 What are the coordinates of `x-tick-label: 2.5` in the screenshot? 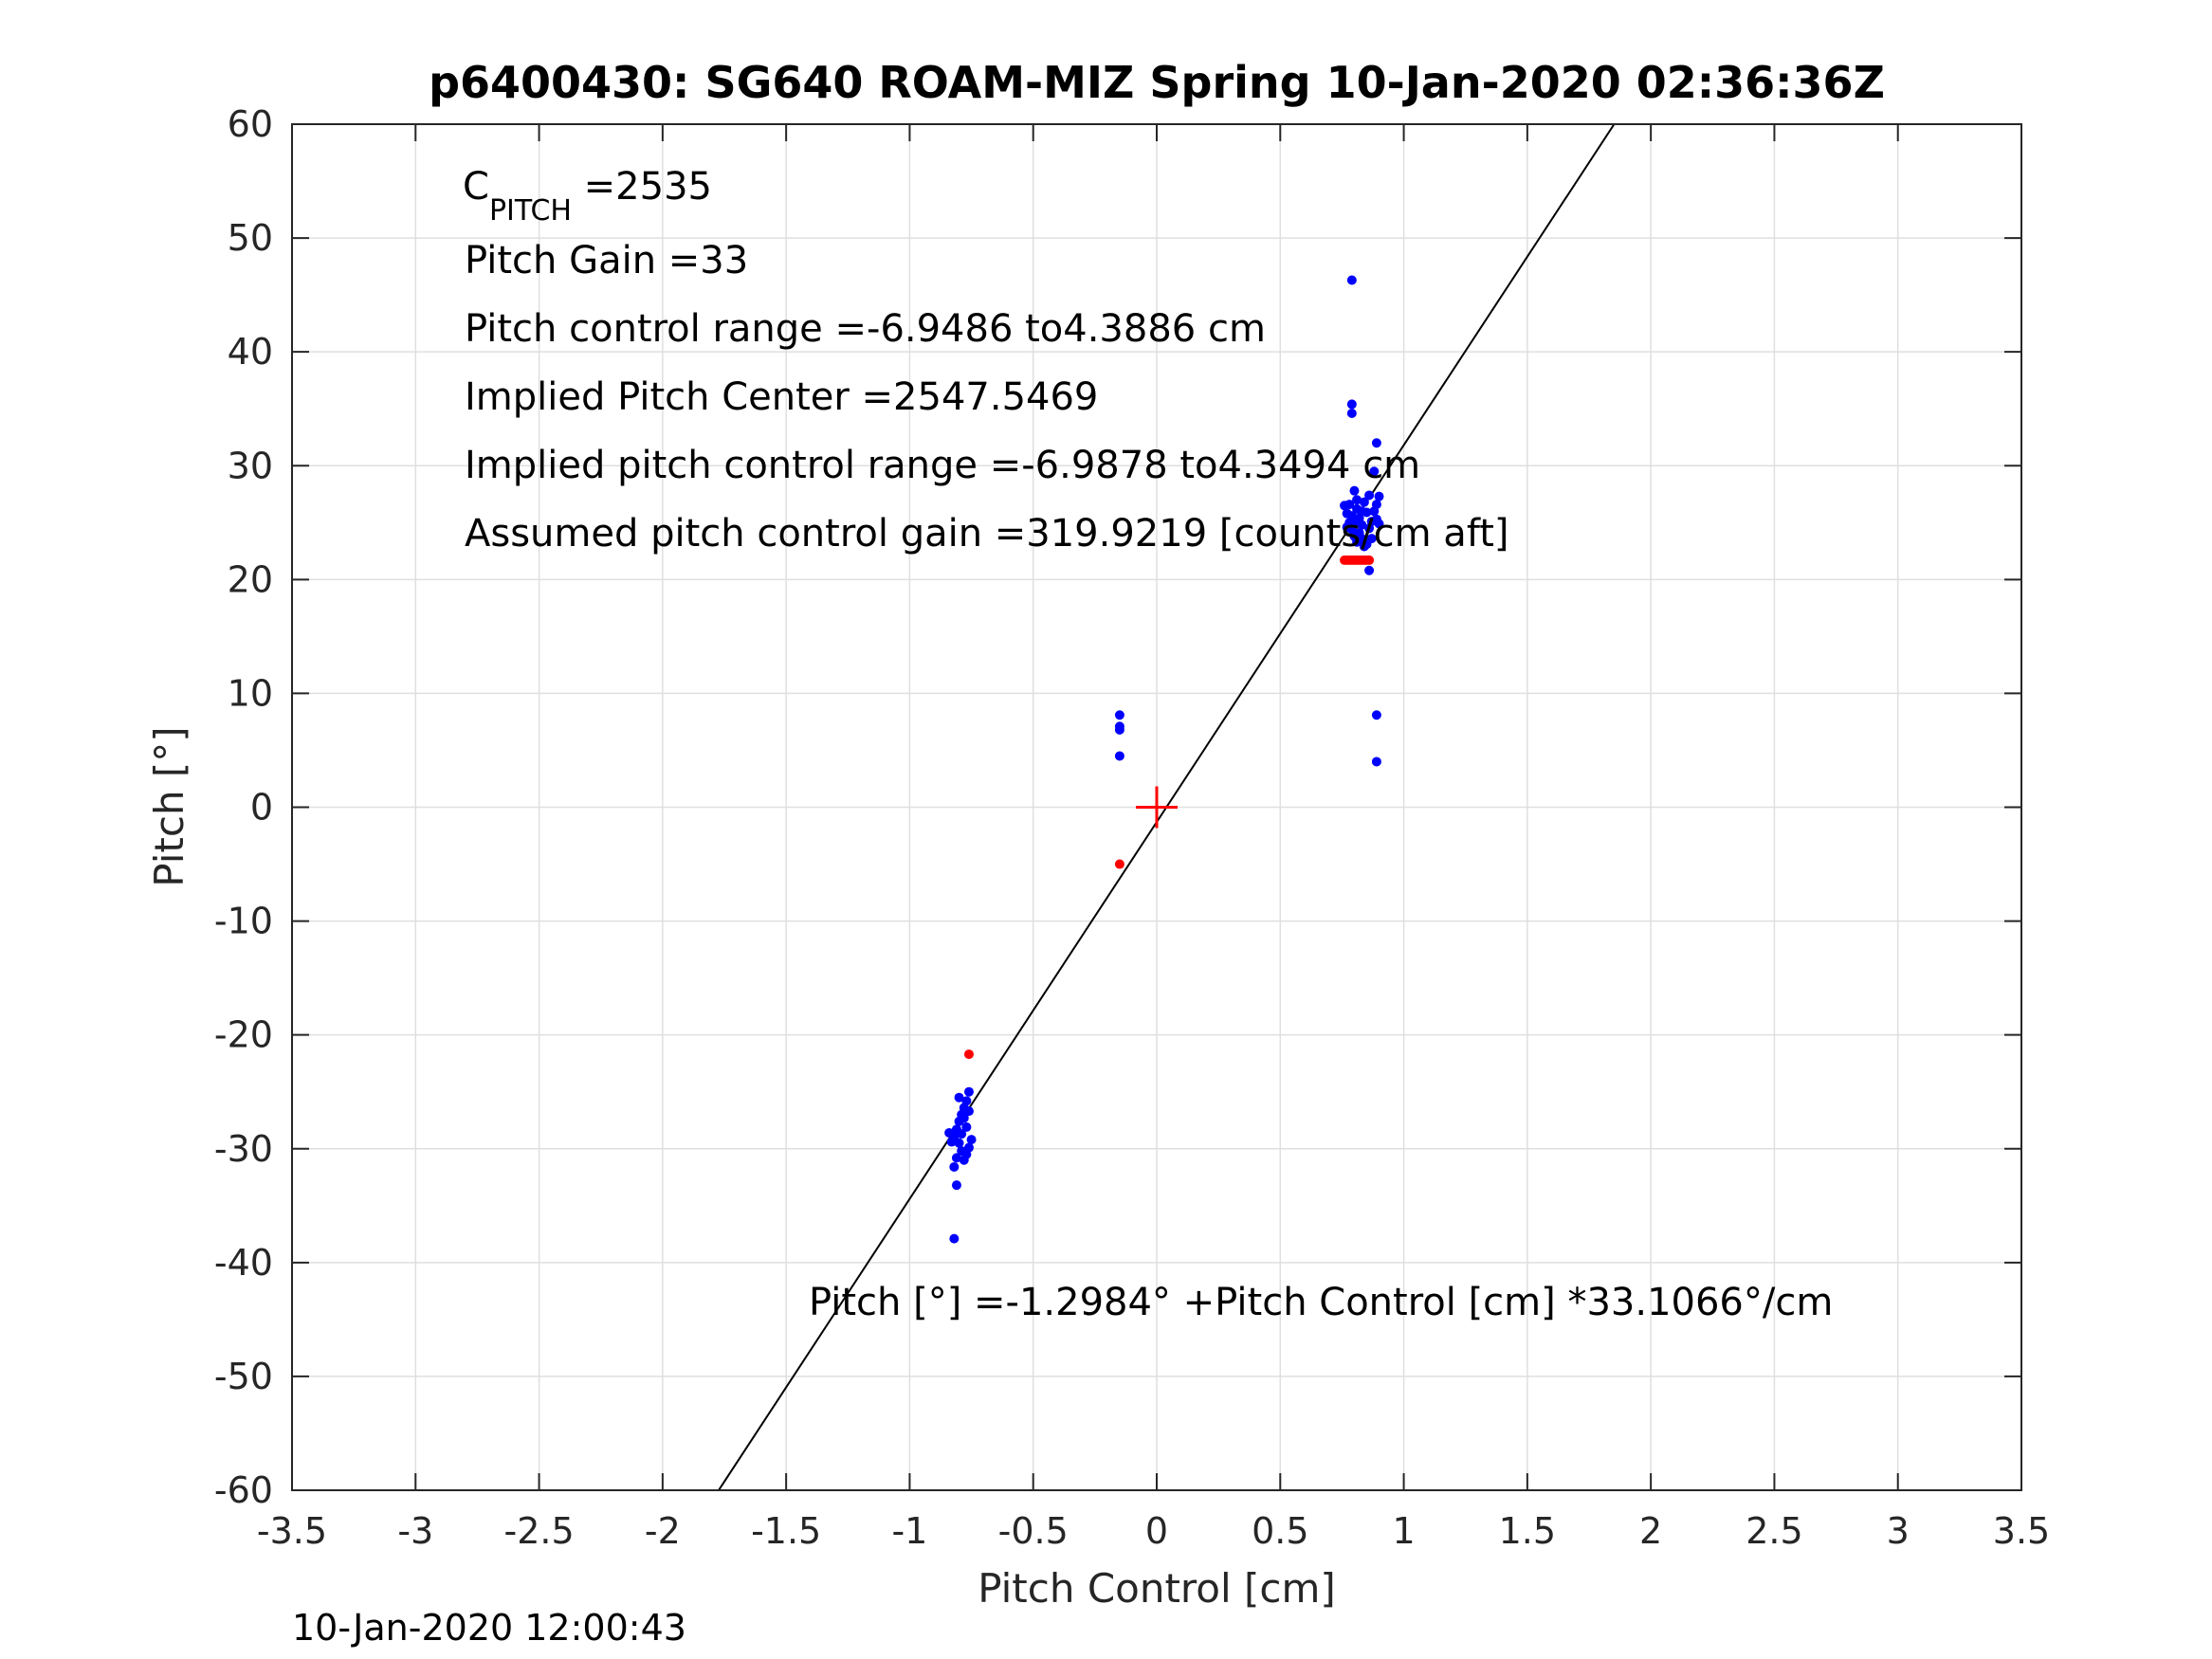 It's located at (1774, 1531).